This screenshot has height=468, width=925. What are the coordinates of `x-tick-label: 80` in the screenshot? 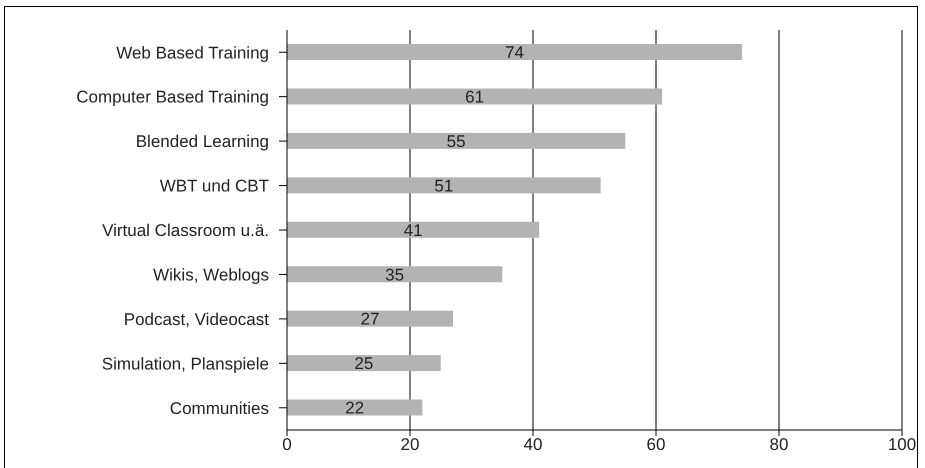 It's located at (779, 444).